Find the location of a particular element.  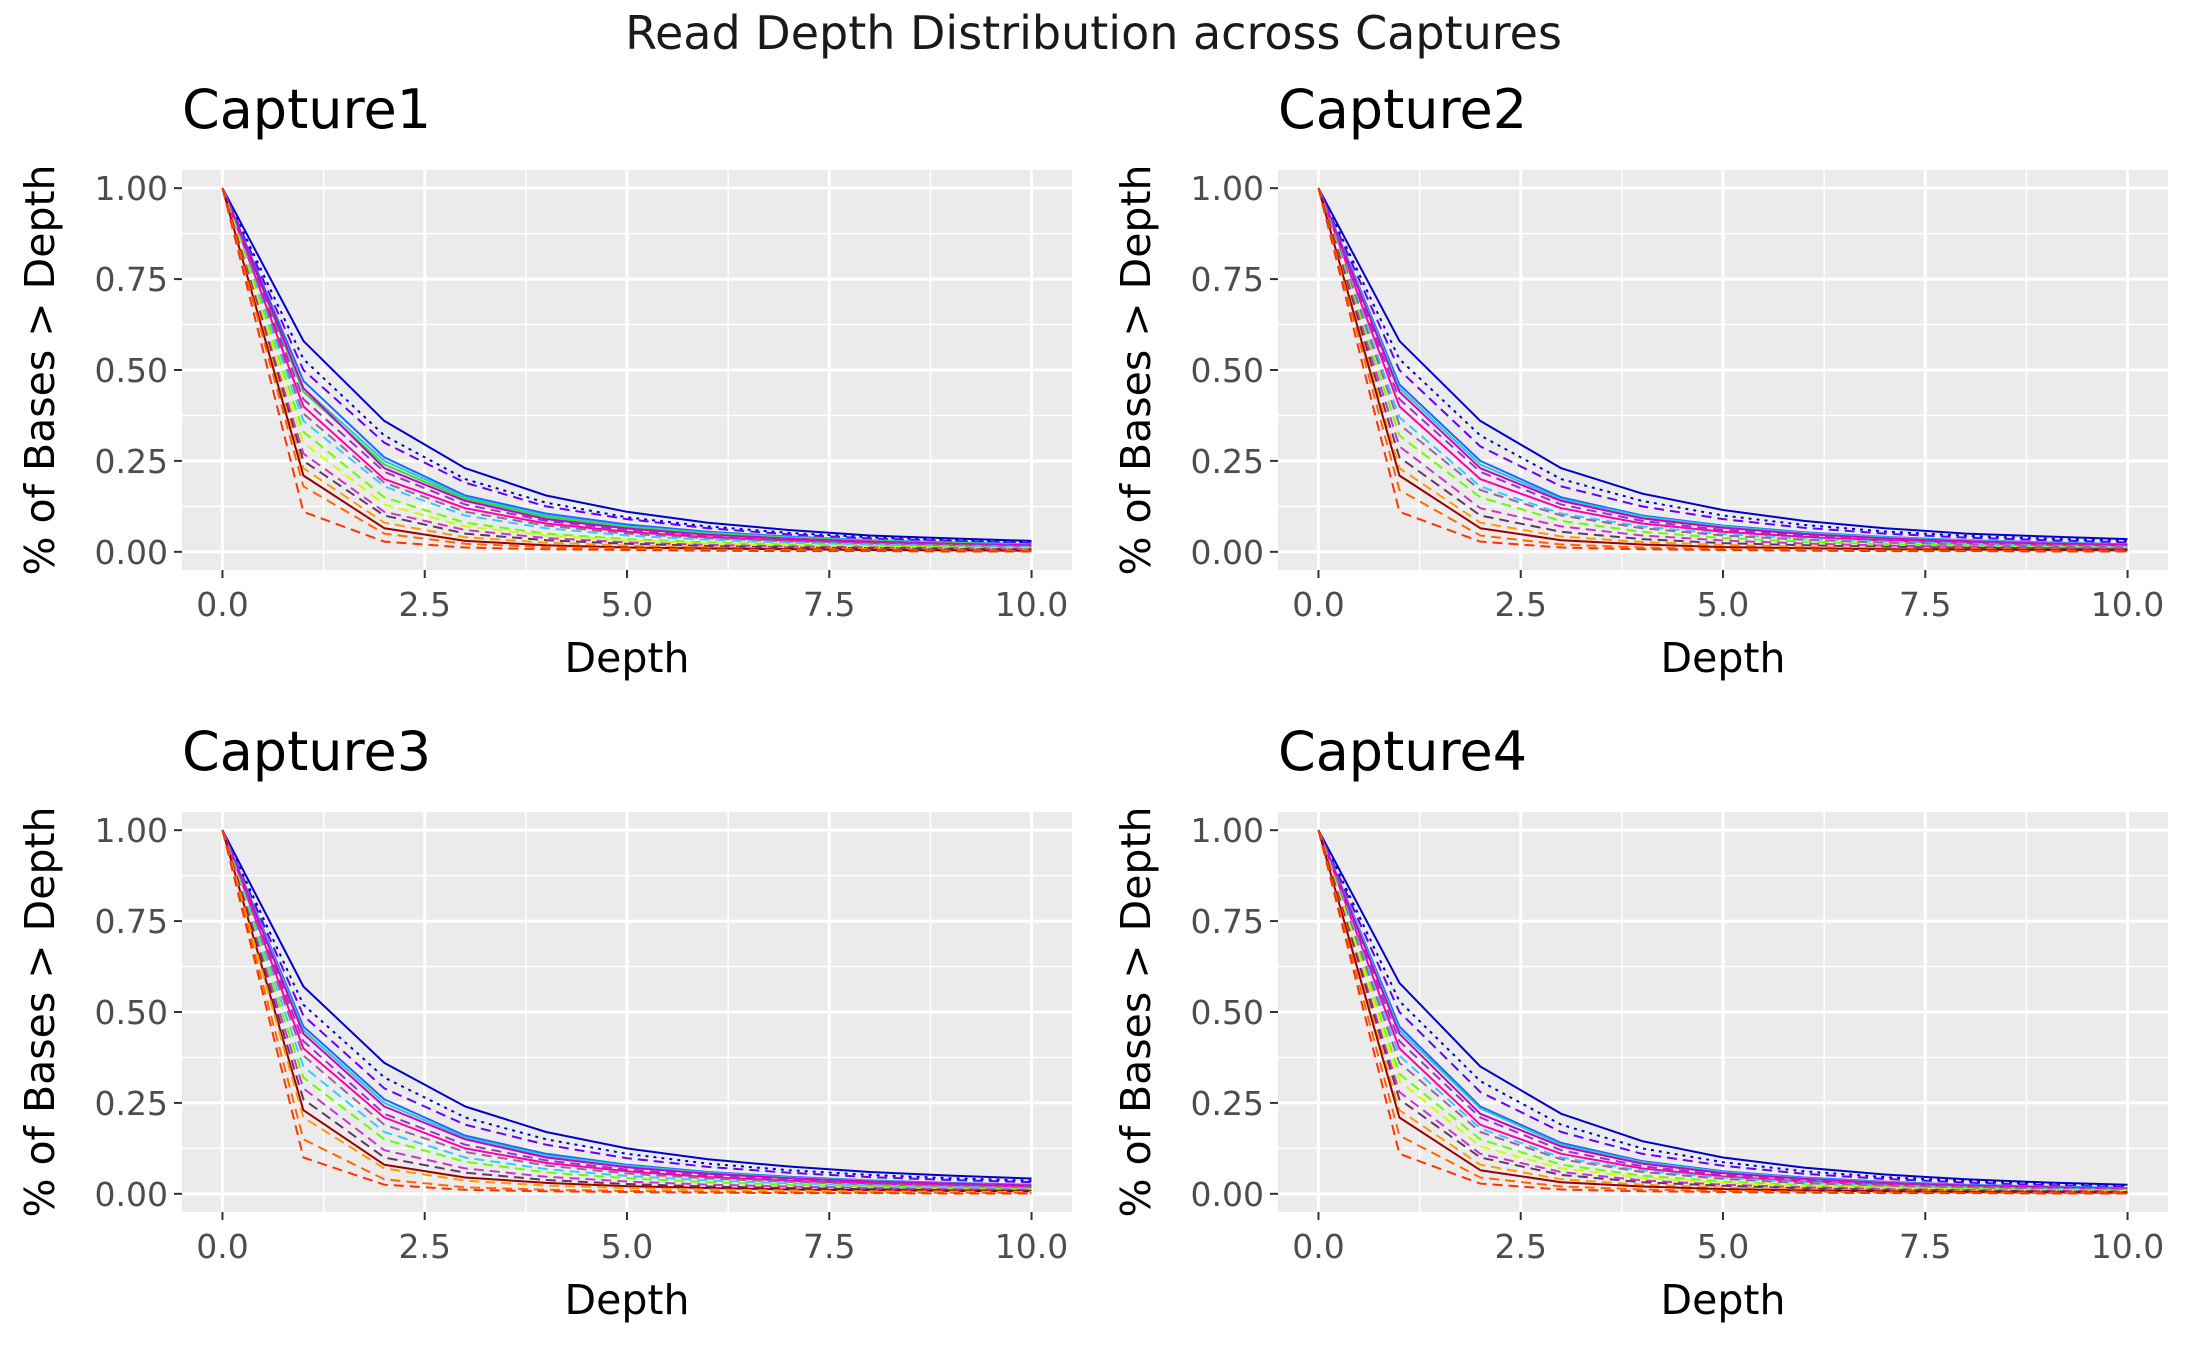

panel-title: Capture4 is located at coordinates (1402, 751).